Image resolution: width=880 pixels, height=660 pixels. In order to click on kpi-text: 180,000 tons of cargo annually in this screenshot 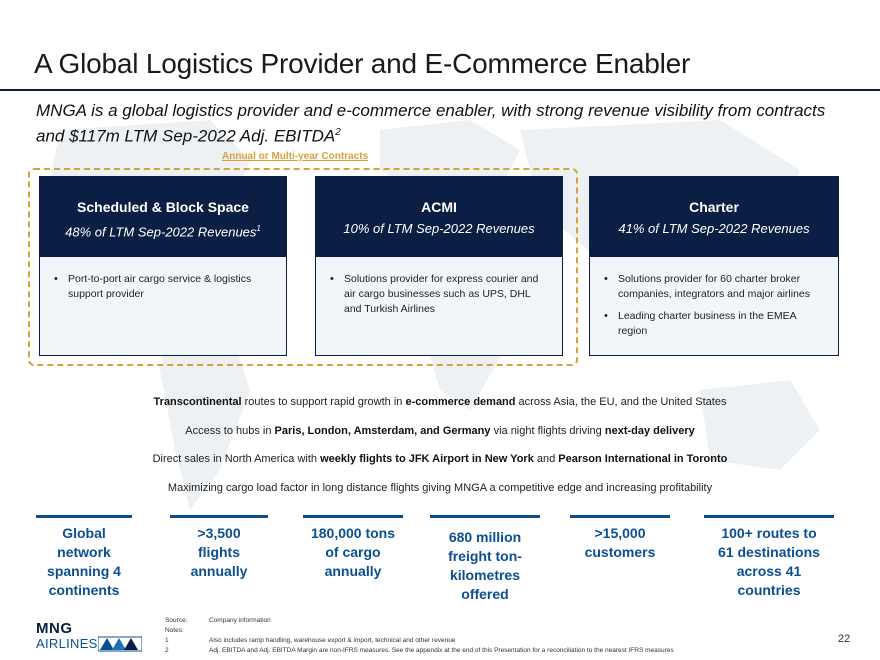, I will do `click(353, 552)`.